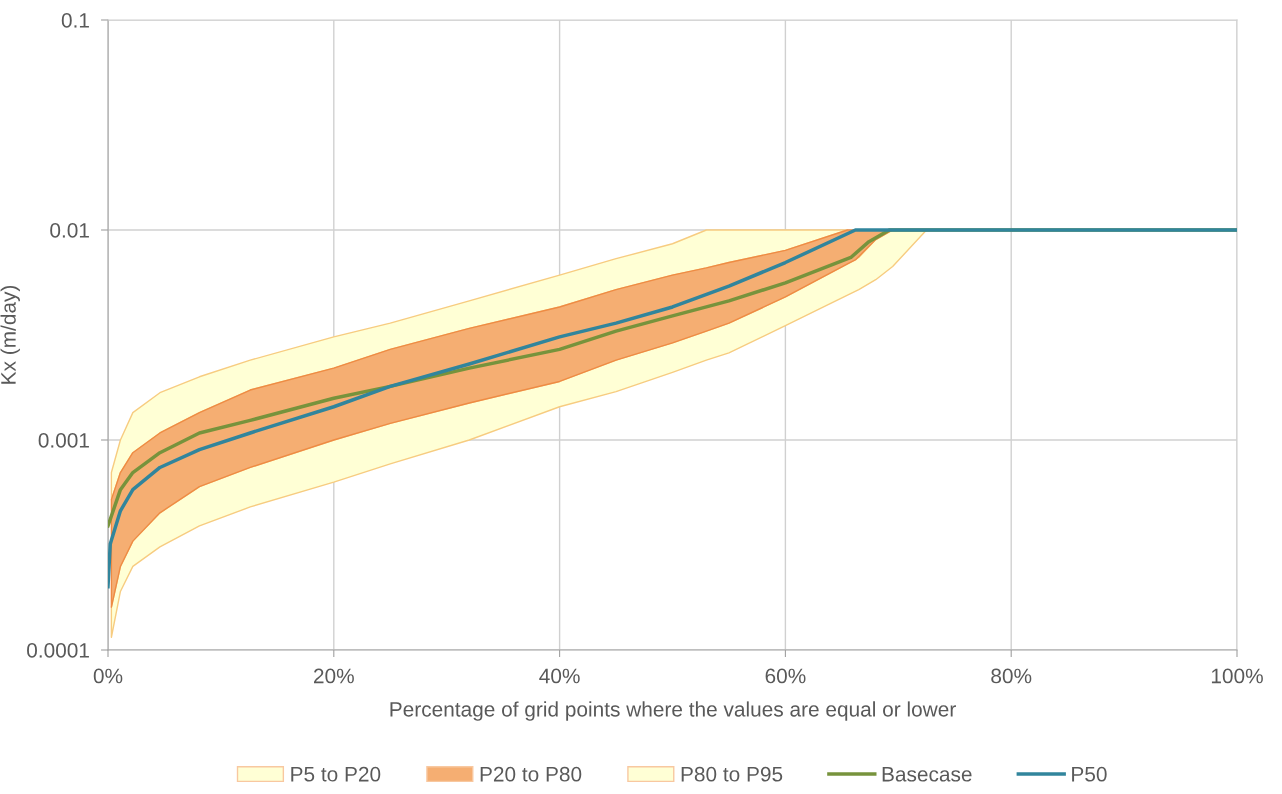  I want to click on y-axis-title: Kx (m/day), so click(10, 334).